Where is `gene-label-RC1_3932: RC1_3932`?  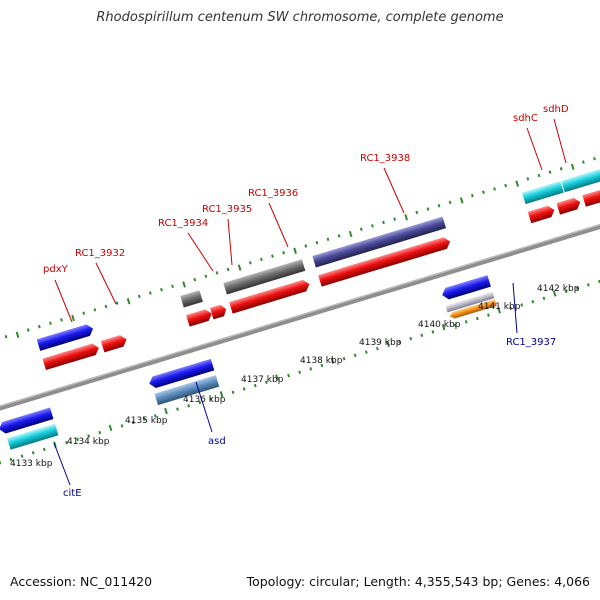 gene-label-RC1_3932: RC1_3932 is located at coordinates (100, 253).